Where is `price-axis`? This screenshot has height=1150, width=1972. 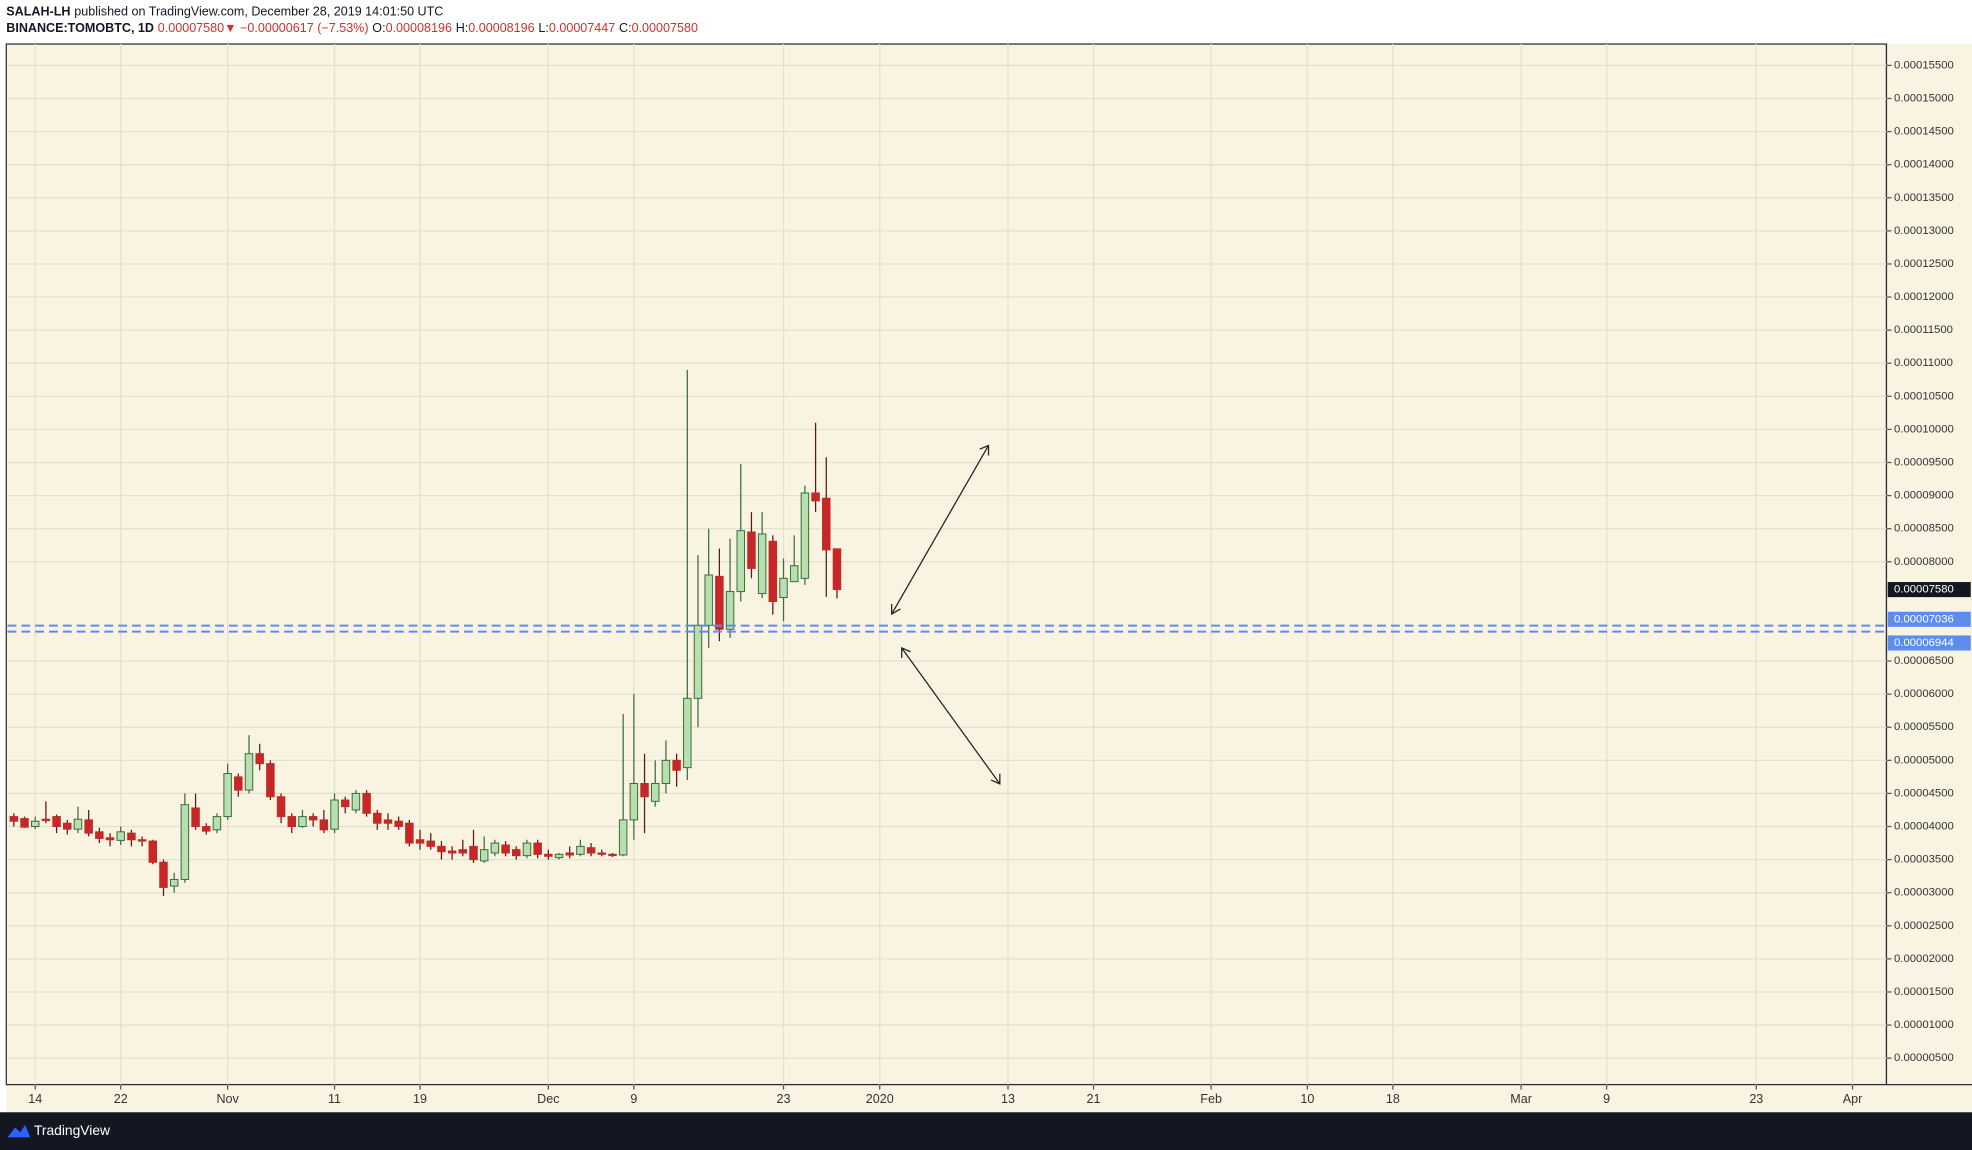
price-axis is located at coordinates (1929, 564).